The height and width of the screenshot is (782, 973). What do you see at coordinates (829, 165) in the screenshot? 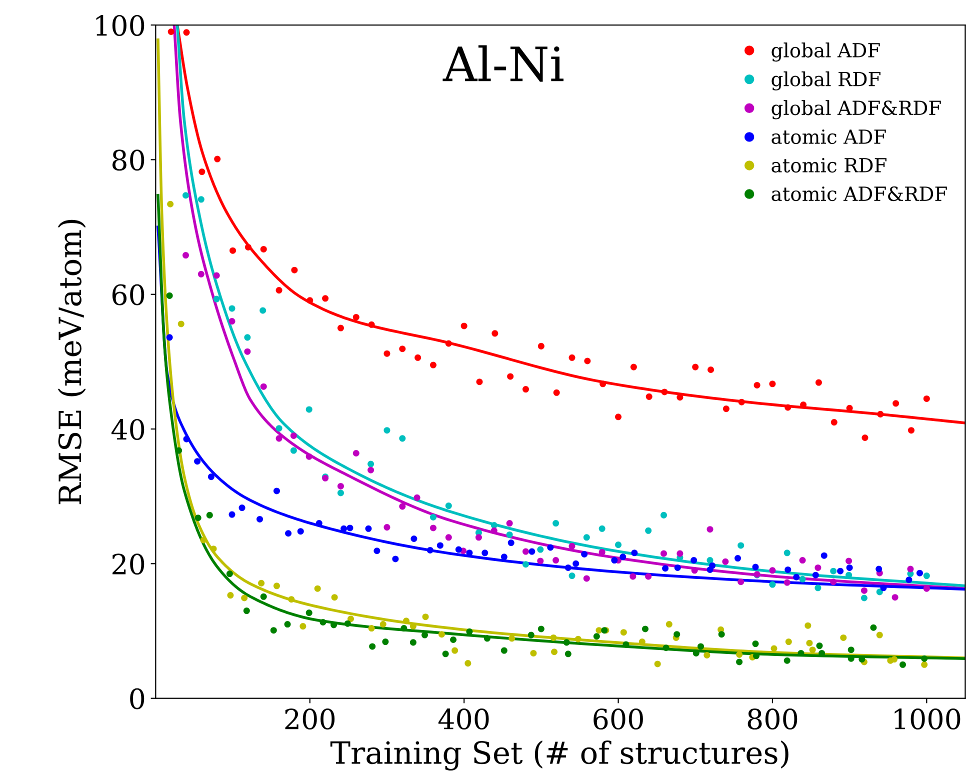
I see `legend-label: atomic RDF` at bounding box center [829, 165].